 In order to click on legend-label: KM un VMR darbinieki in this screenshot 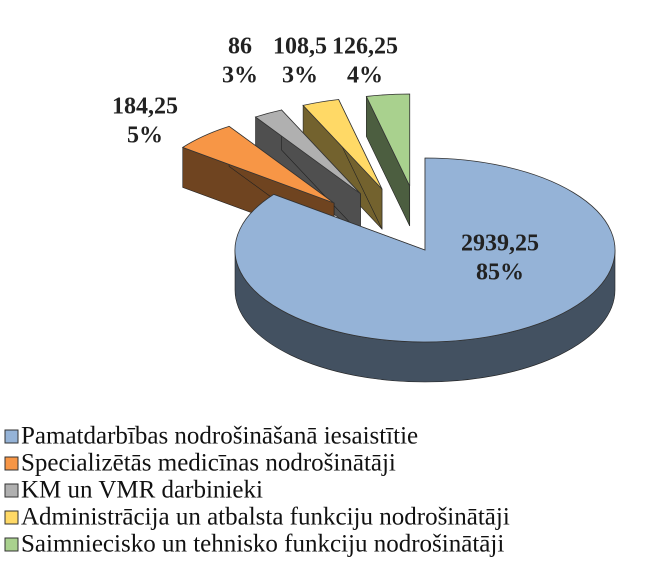, I will do `click(142, 490)`.